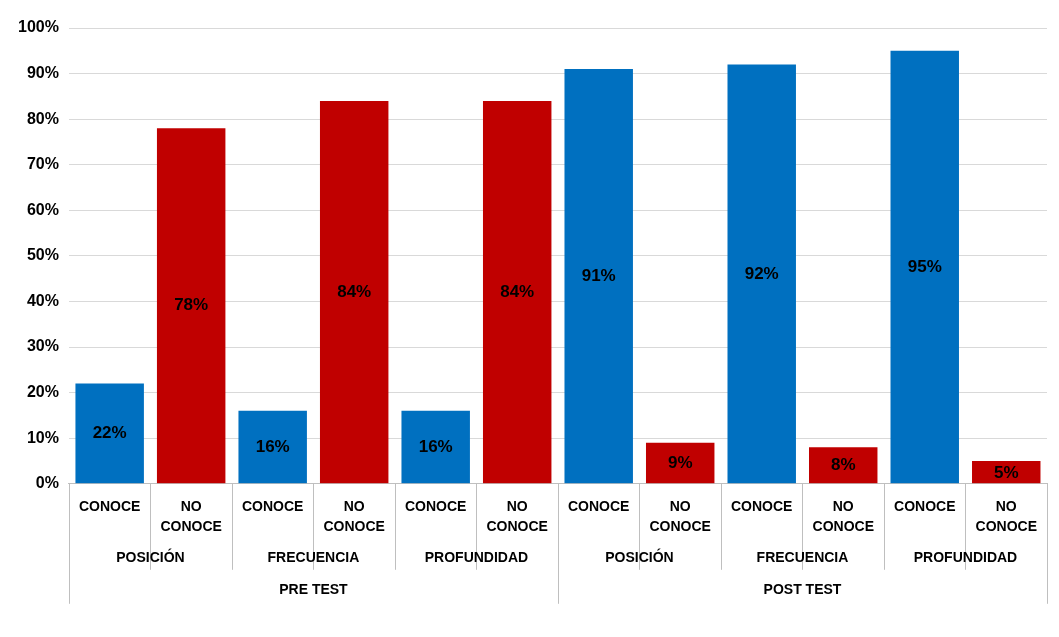 The width and height of the screenshot is (1059, 637). What do you see at coordinates (38, 27) in the screenshot?
I see `y-tick-label: 100%` at bounding box center [38, 27].